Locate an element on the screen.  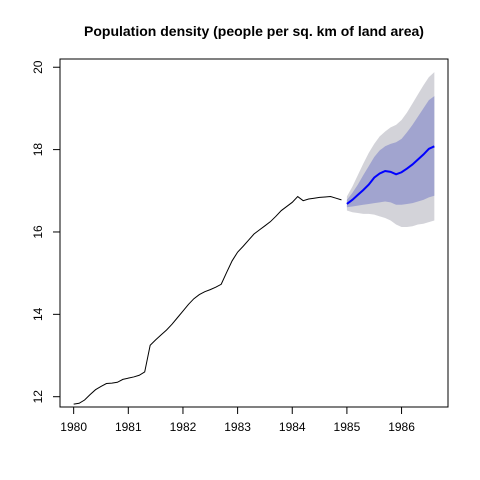
y-axis: 12 14 16 18 20 is located at coordinates (45, 231).